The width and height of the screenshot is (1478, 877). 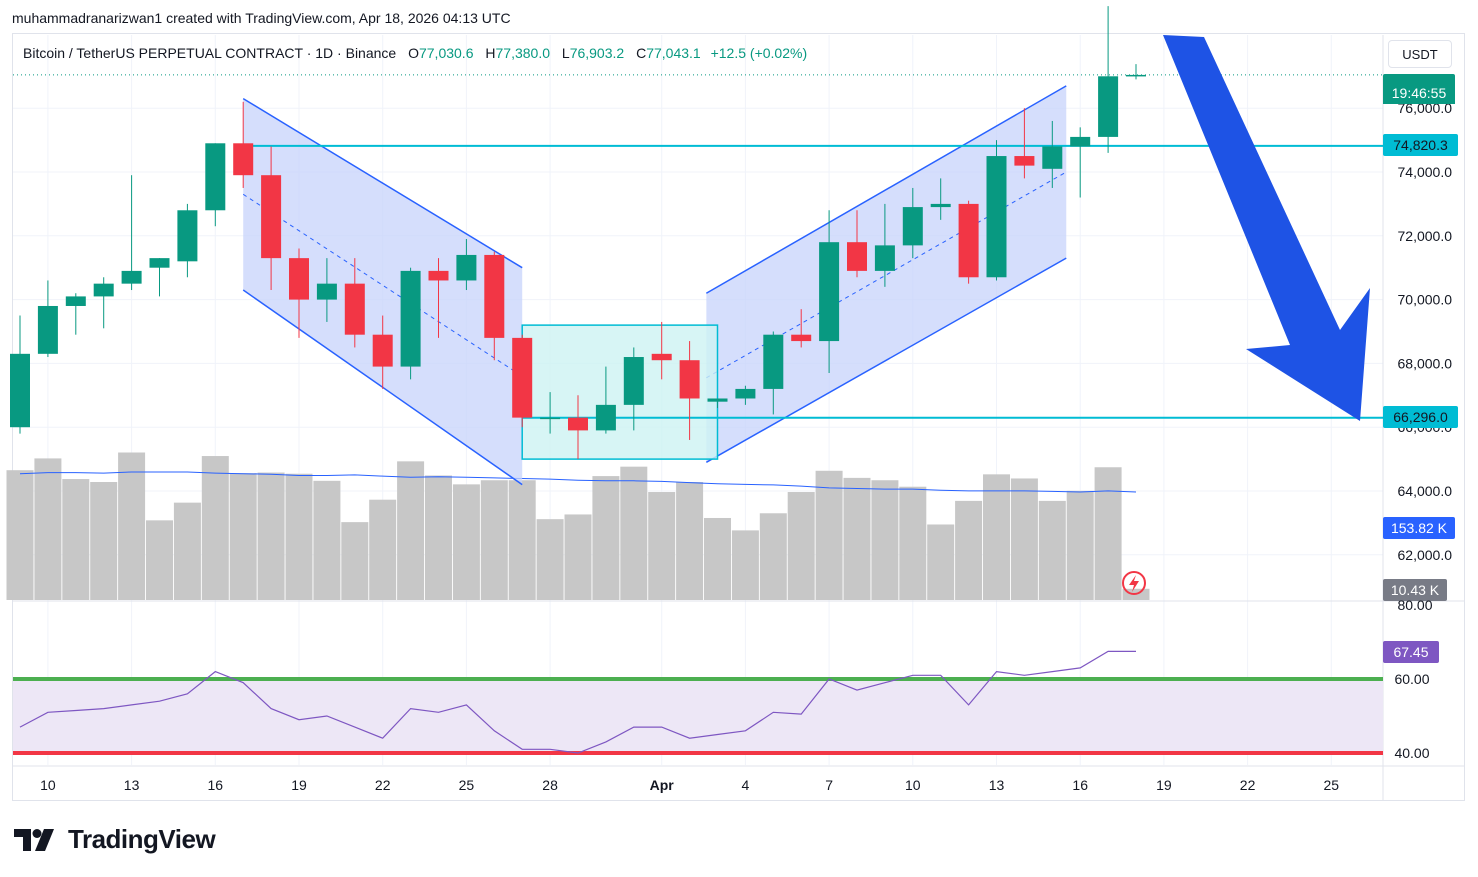 I want to click on rsi-band-fill, so click(x=698, y=716).